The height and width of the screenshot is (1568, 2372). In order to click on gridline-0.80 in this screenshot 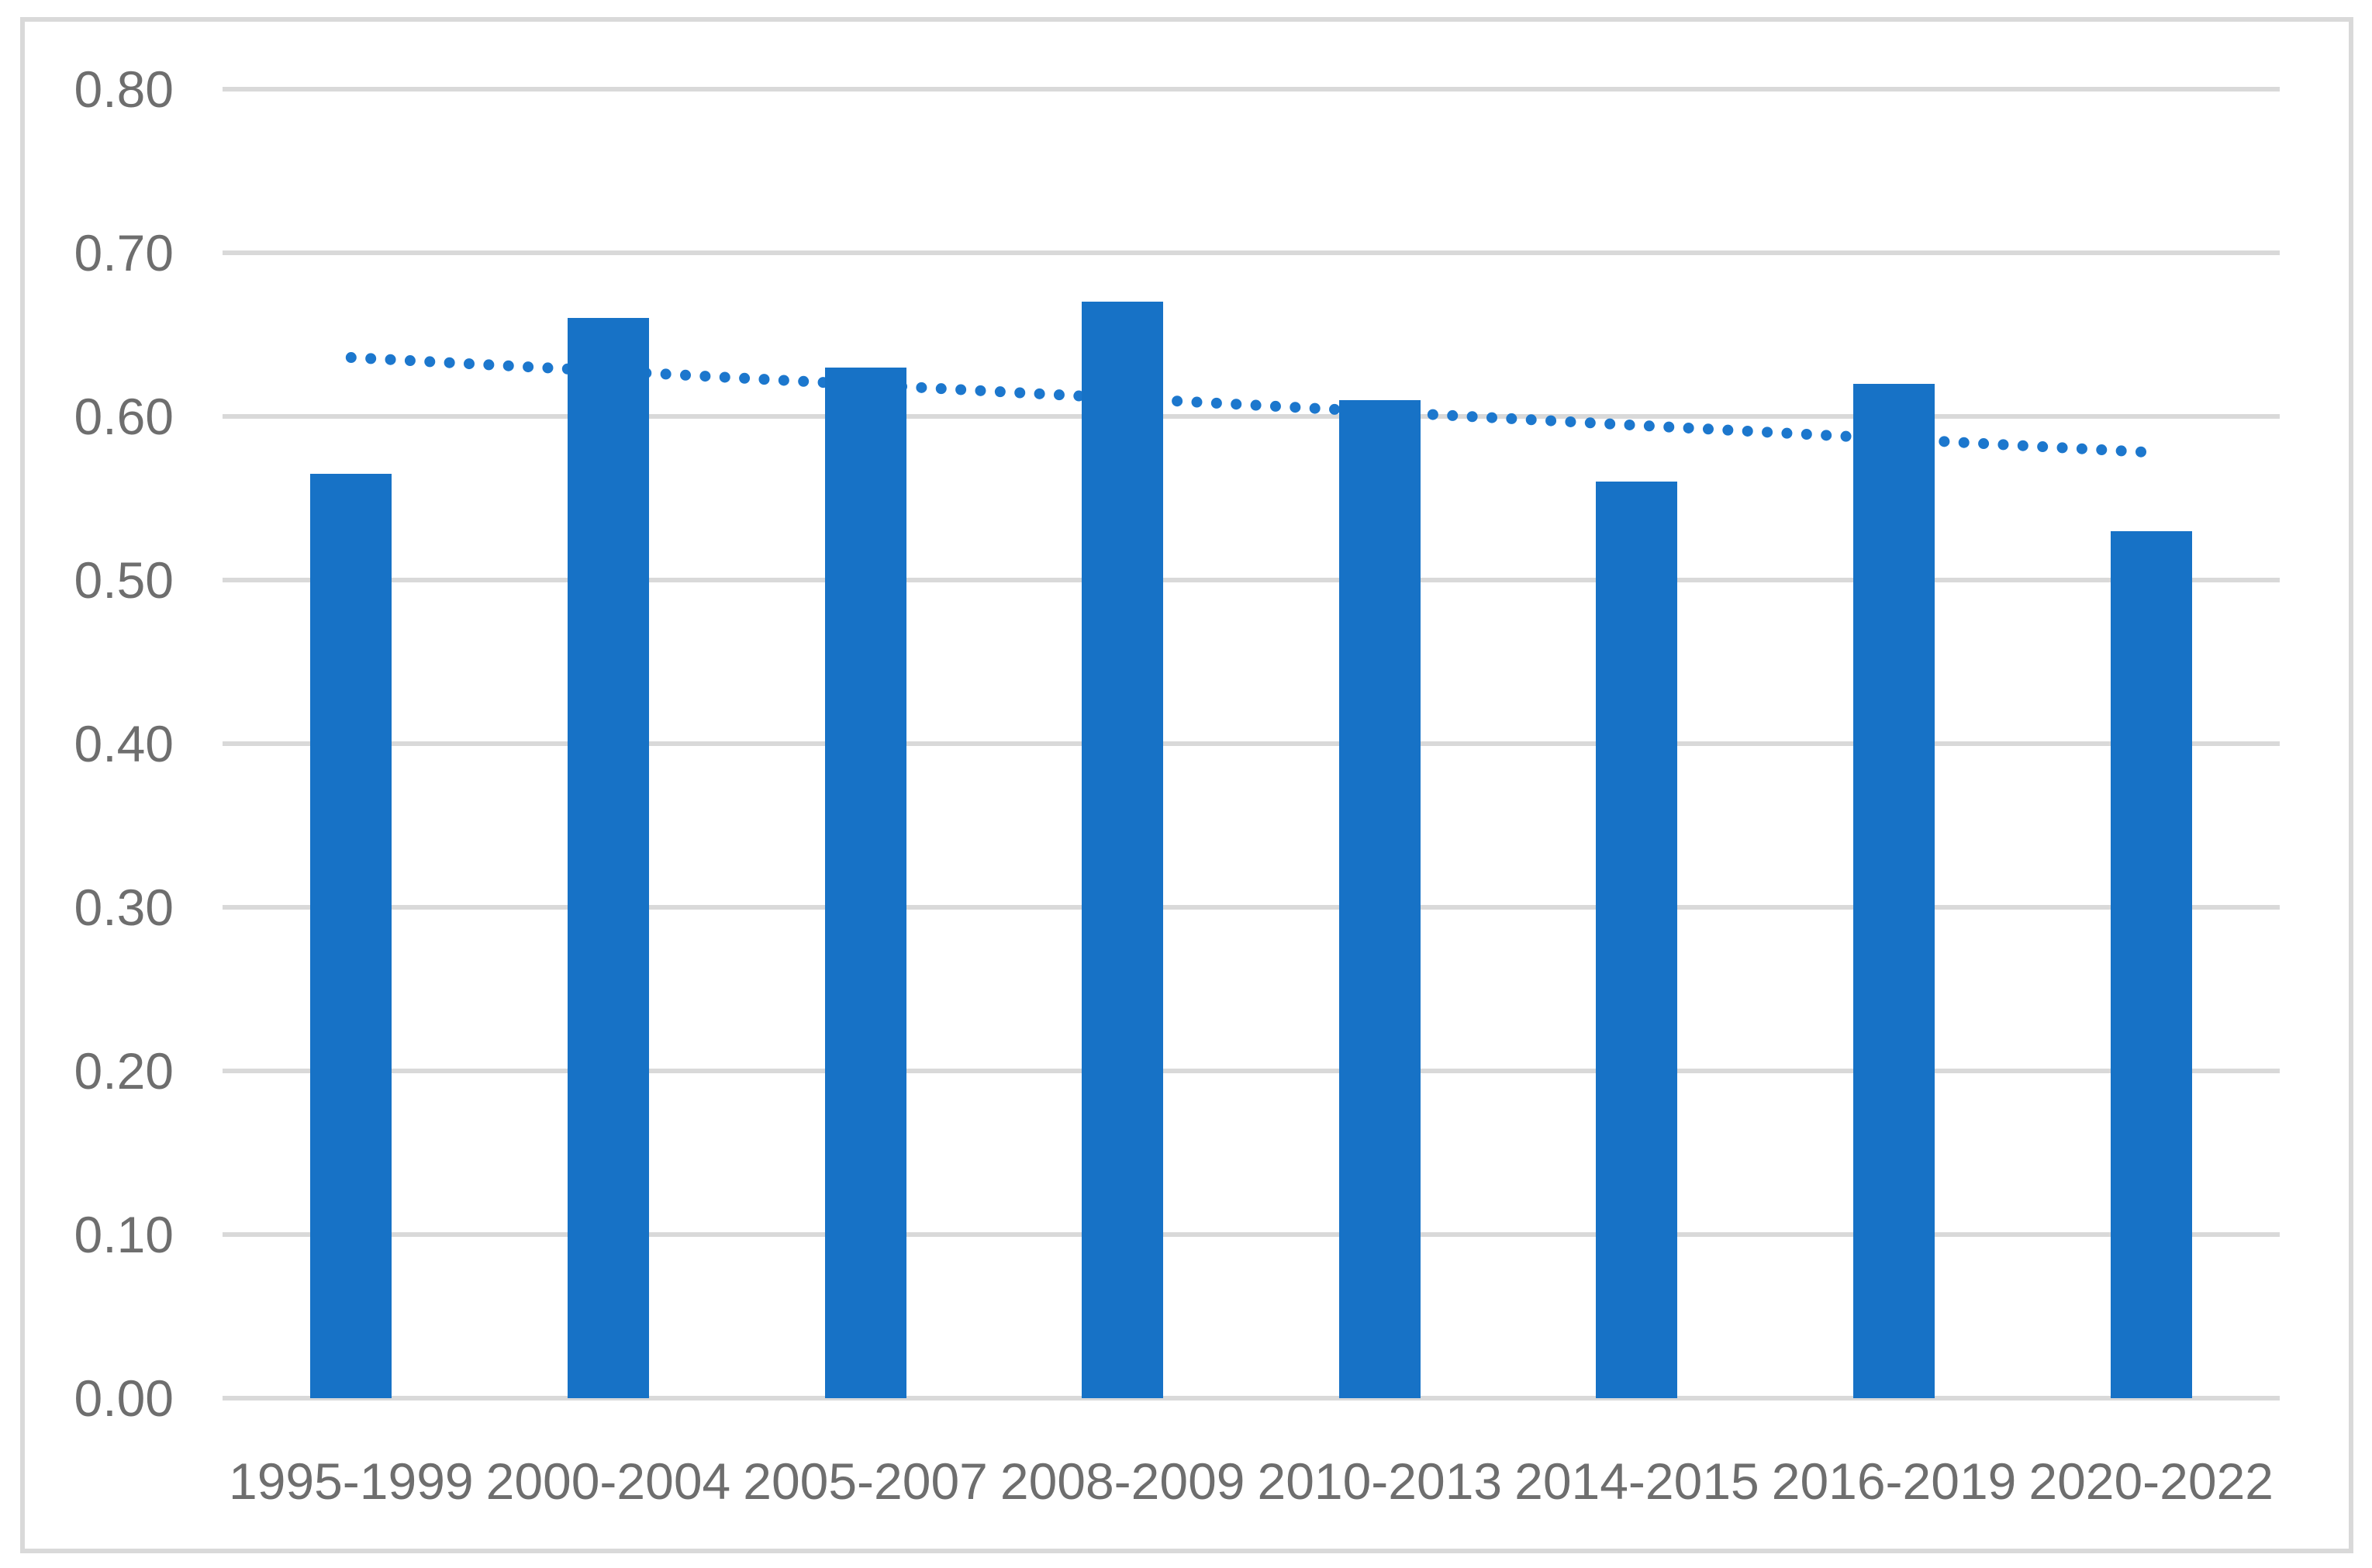, I will do `click(1251, 89)`.